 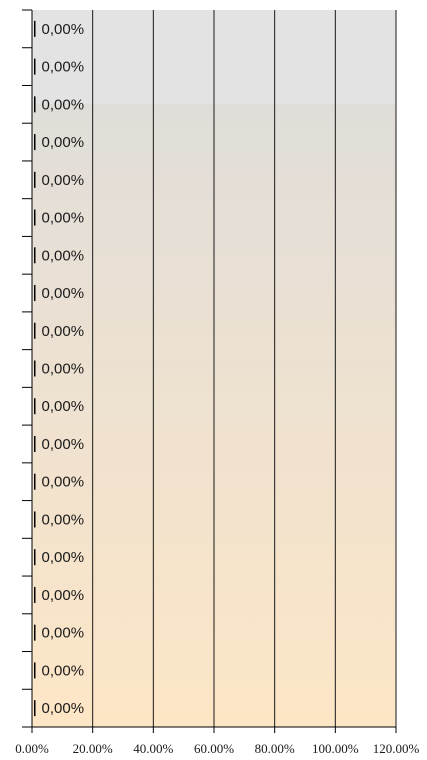 I want to click on x-tick-label: 100.00%, so click(x=335, y=748).